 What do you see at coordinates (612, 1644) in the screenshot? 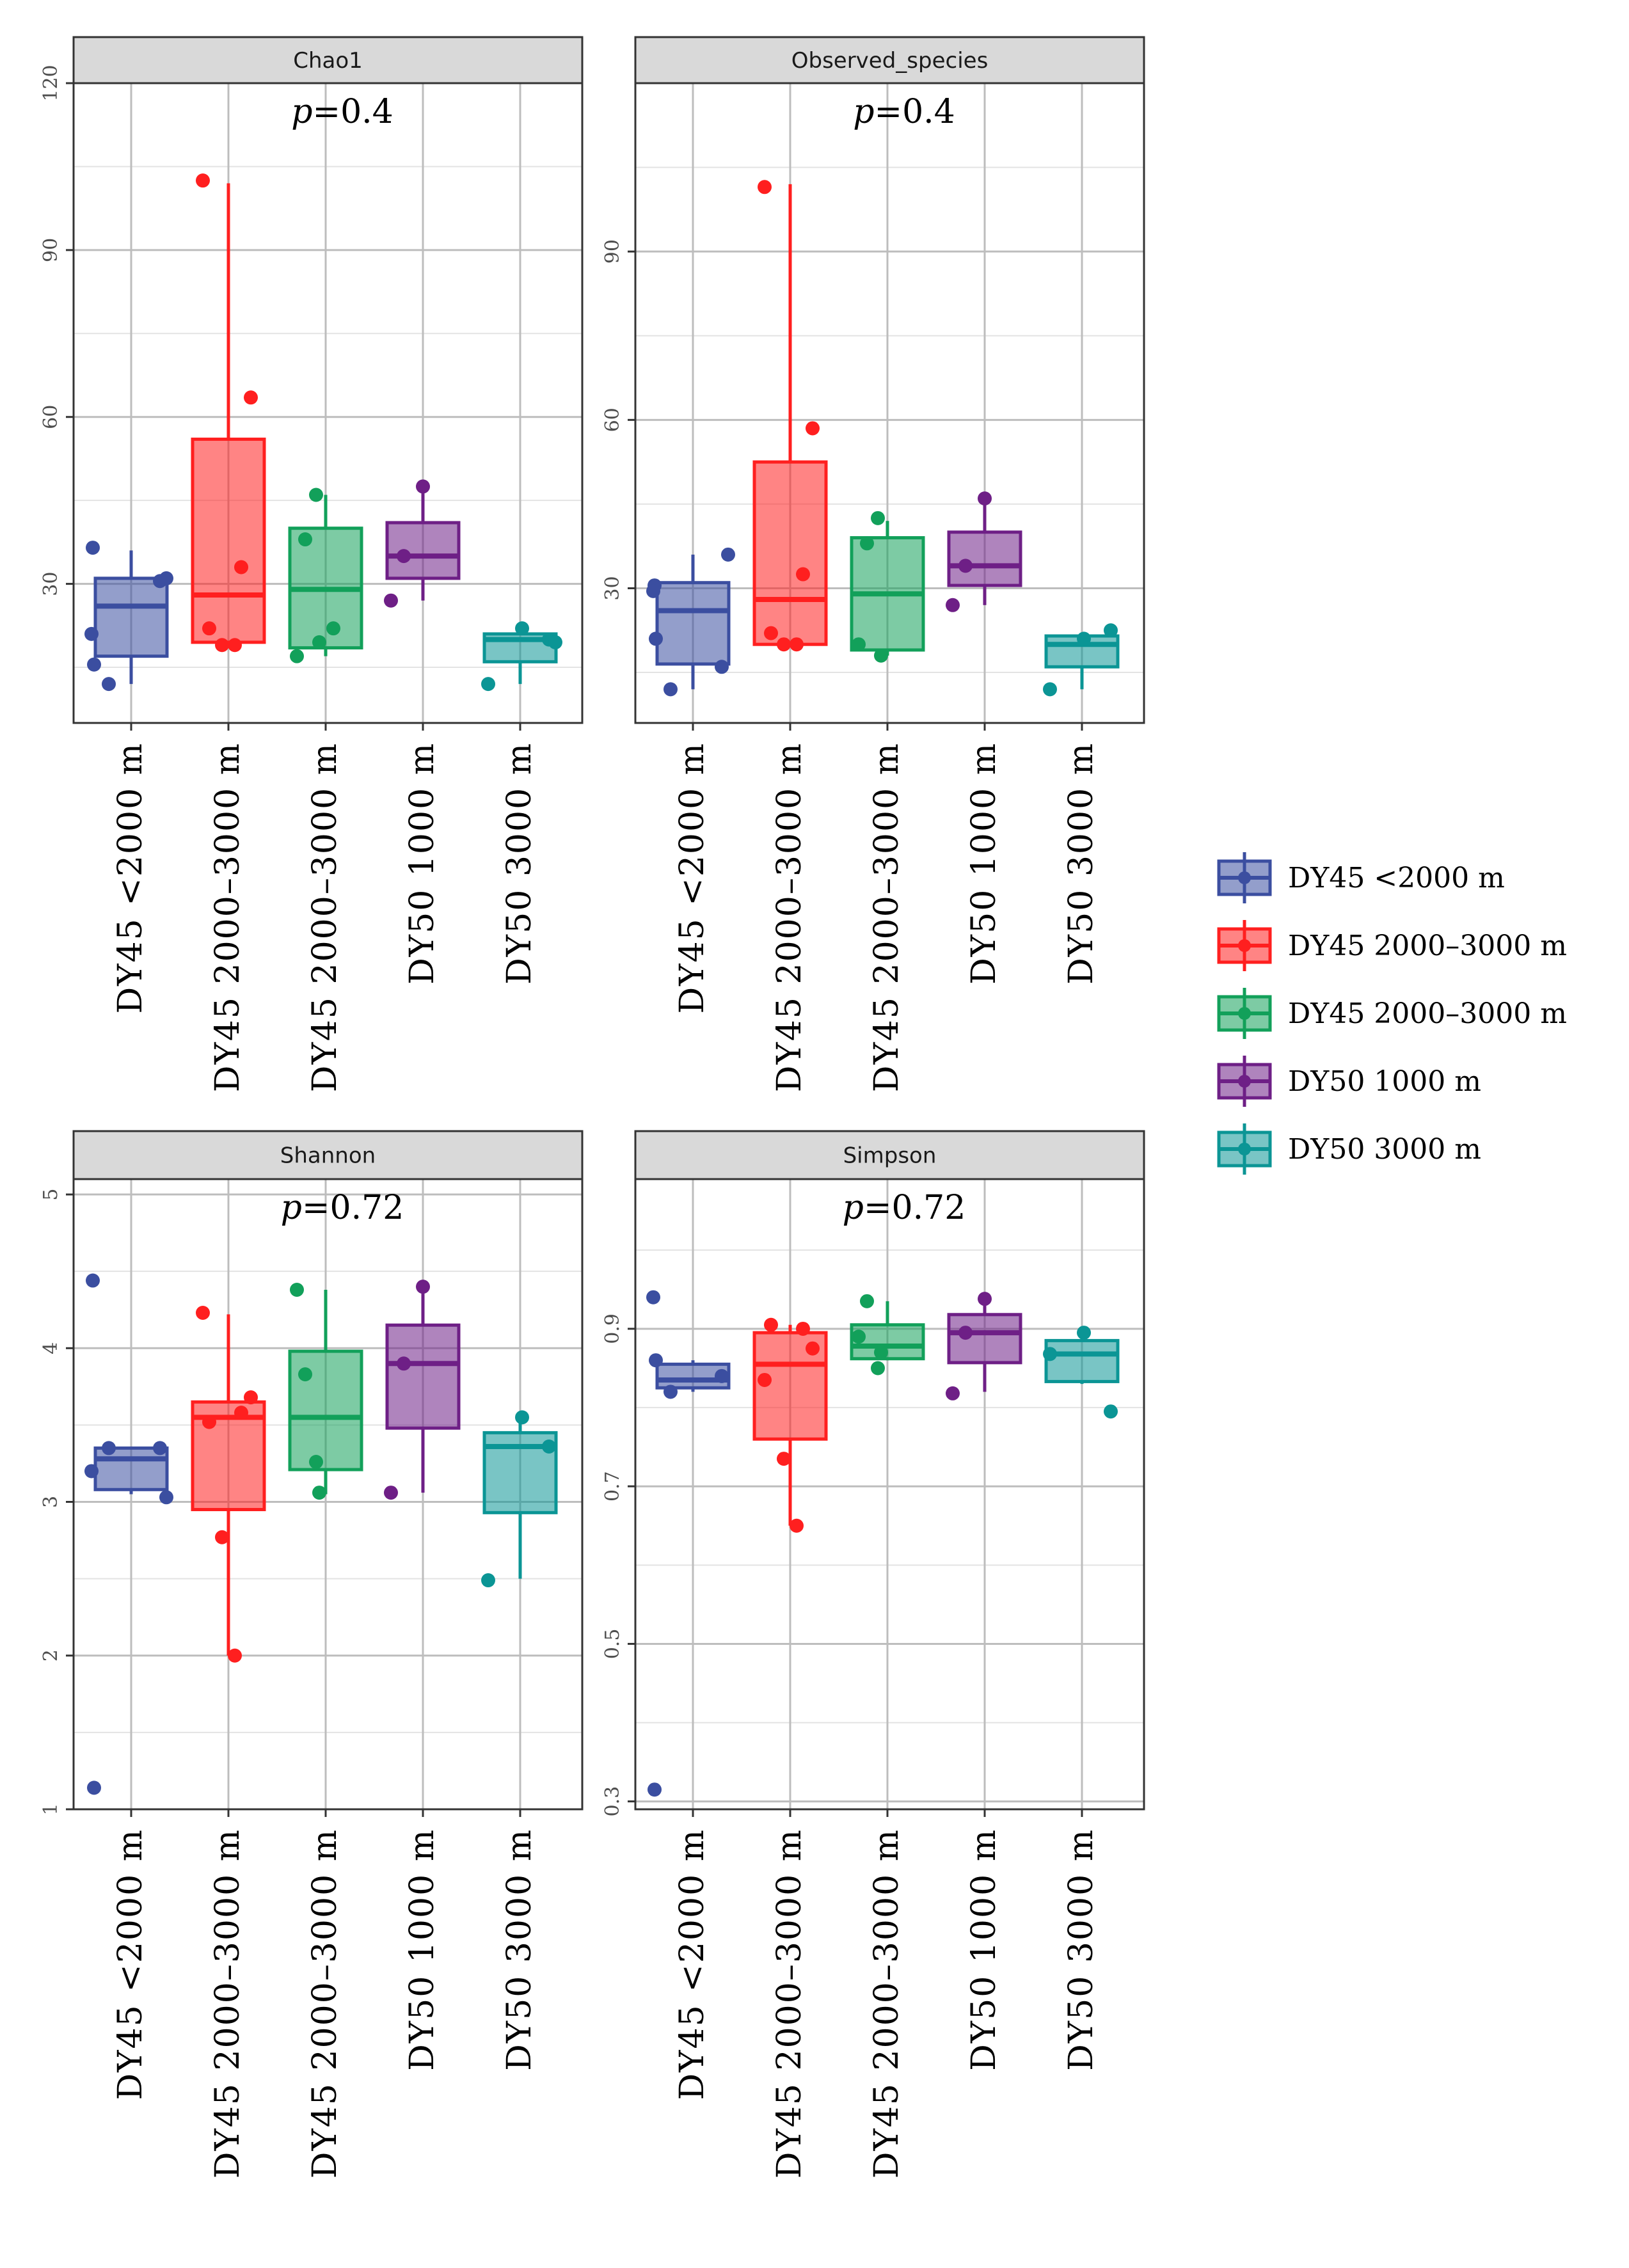
I see `y-tick-label: 0.5` at bounding box center [612, 1644].